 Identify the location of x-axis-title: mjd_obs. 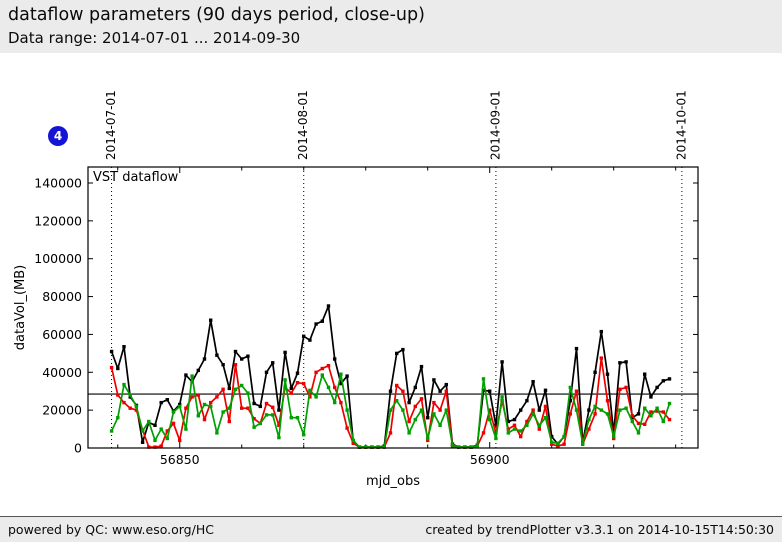
(393, 481).